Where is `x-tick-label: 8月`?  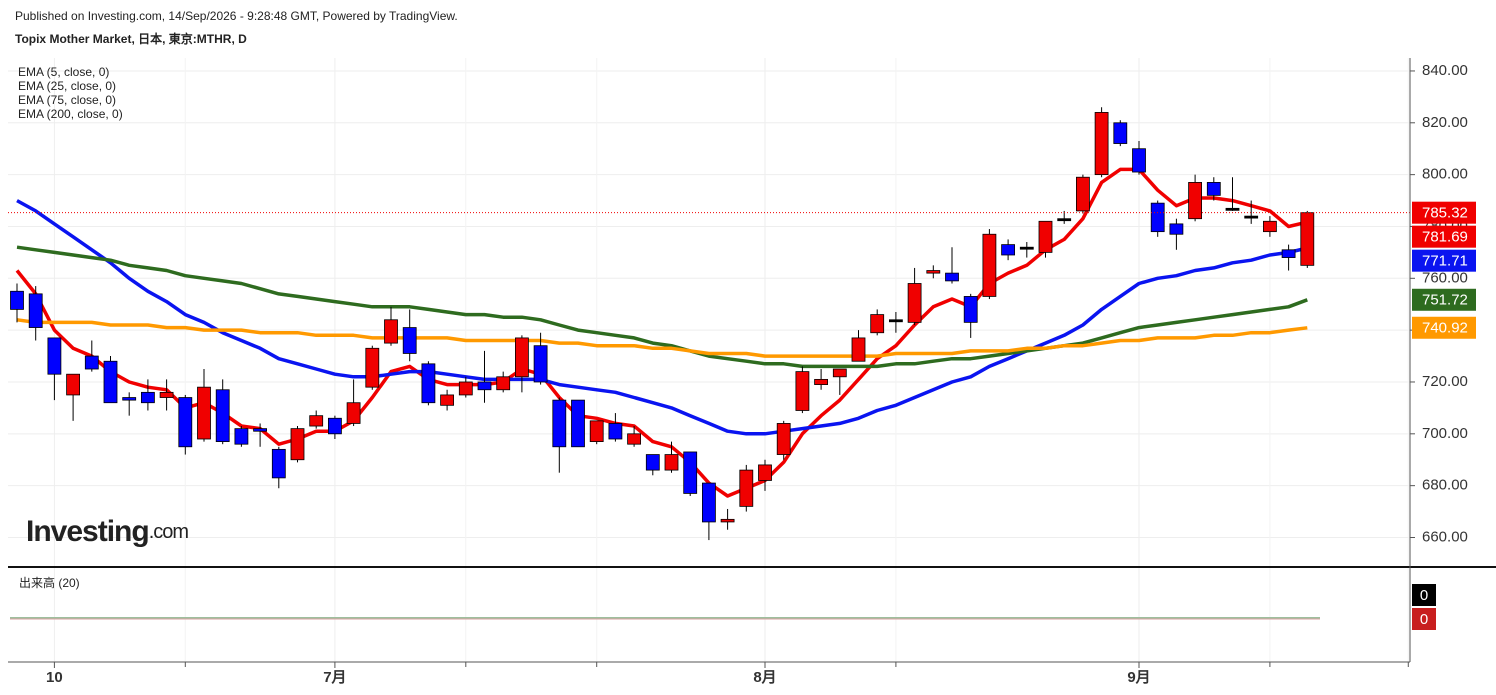 x-tick-label: 8月 is located at coordinates (764, 677).